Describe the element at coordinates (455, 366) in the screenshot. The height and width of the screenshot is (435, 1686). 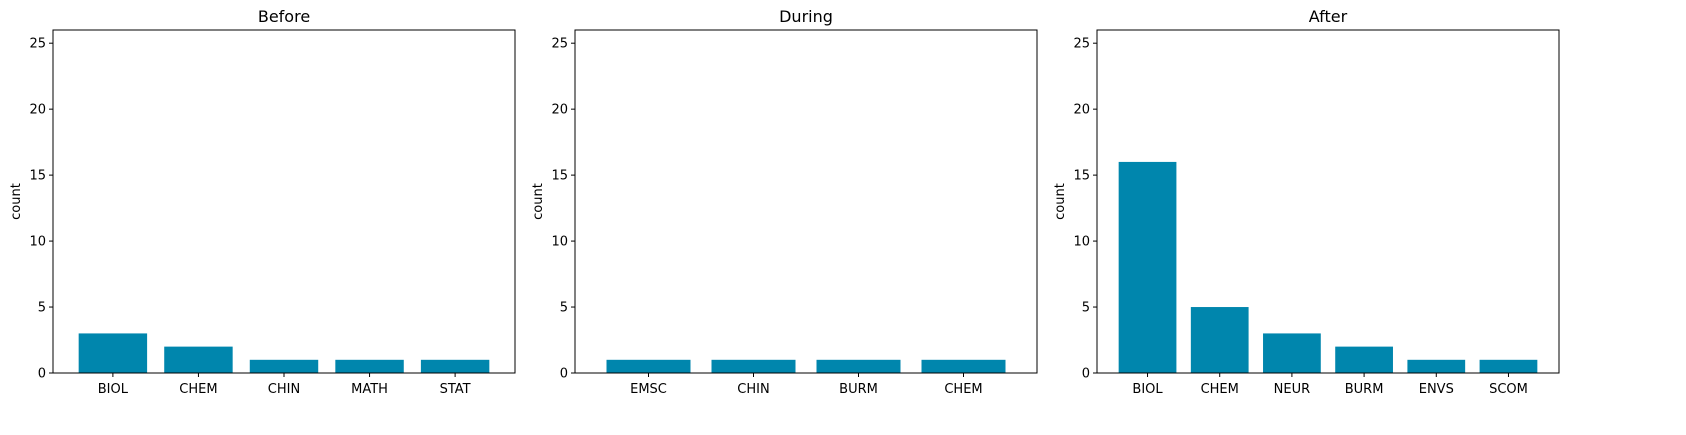
I see `bar-stat` at that location.